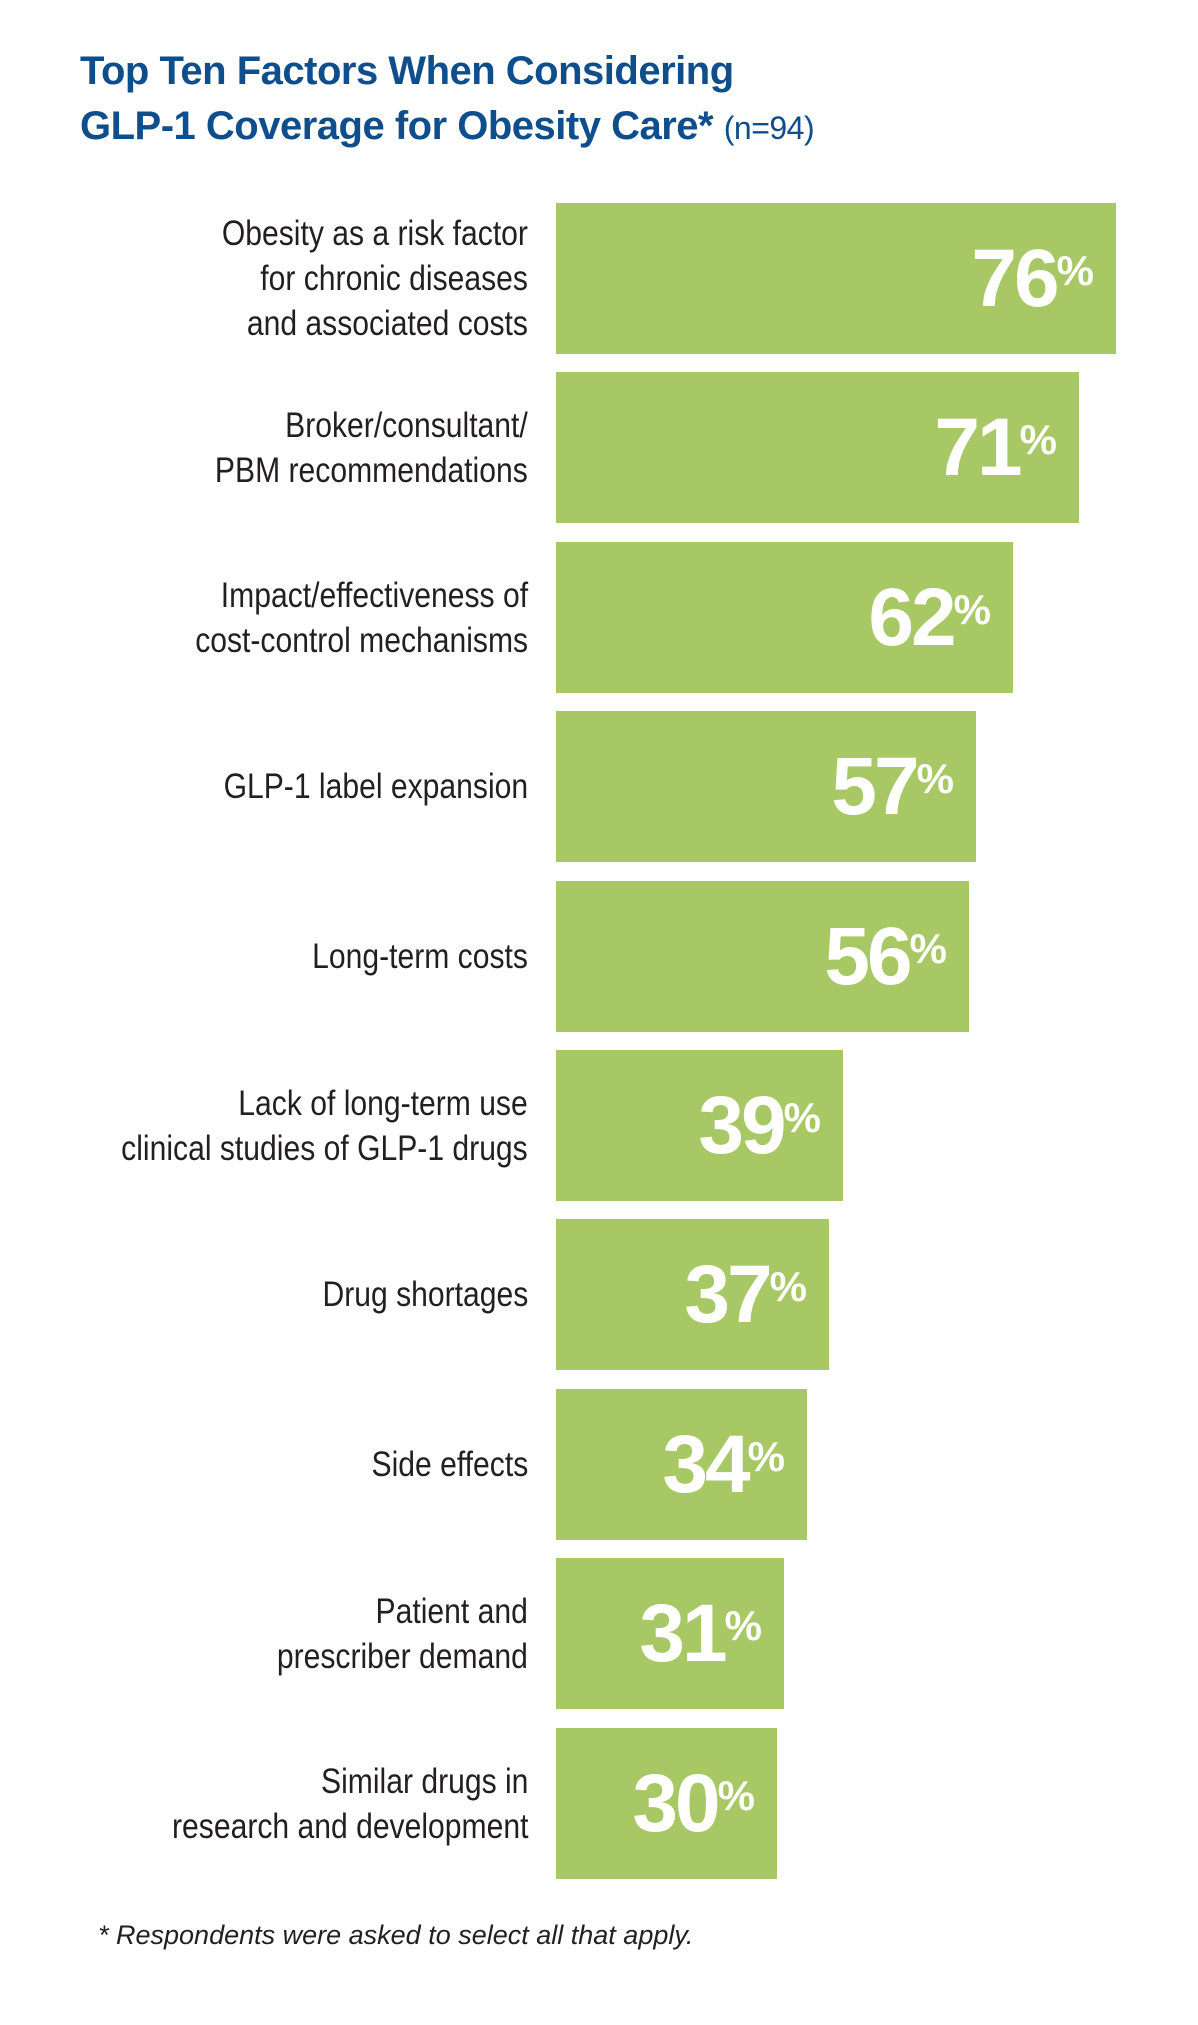 The width and height of the screenshot is (1198, 2025). Describe the element at coordinates (451, 1611) in the screenshot. I see `category-label-line: Patient and` at that location.